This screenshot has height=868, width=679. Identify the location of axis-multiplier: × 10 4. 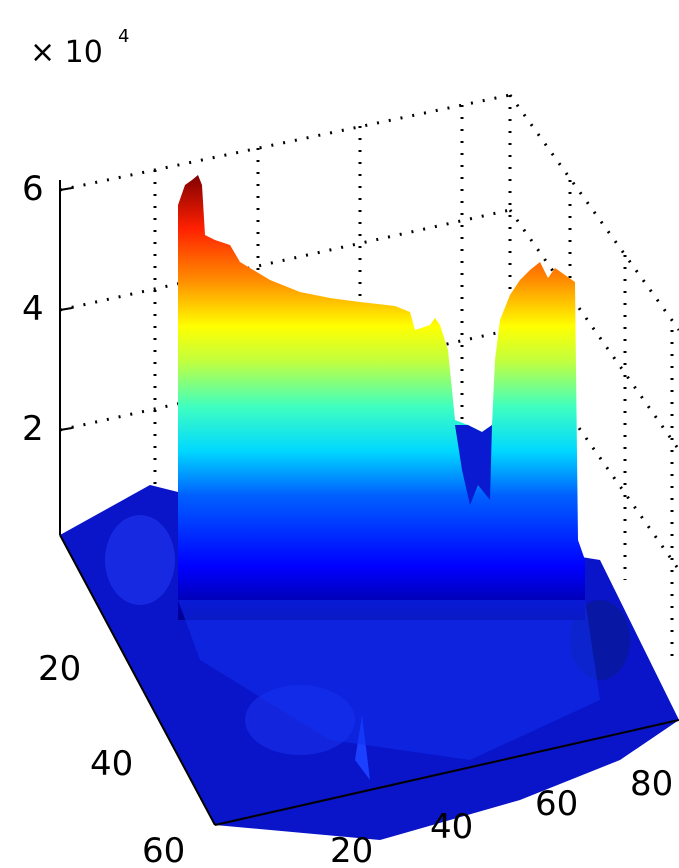
(79, 48).